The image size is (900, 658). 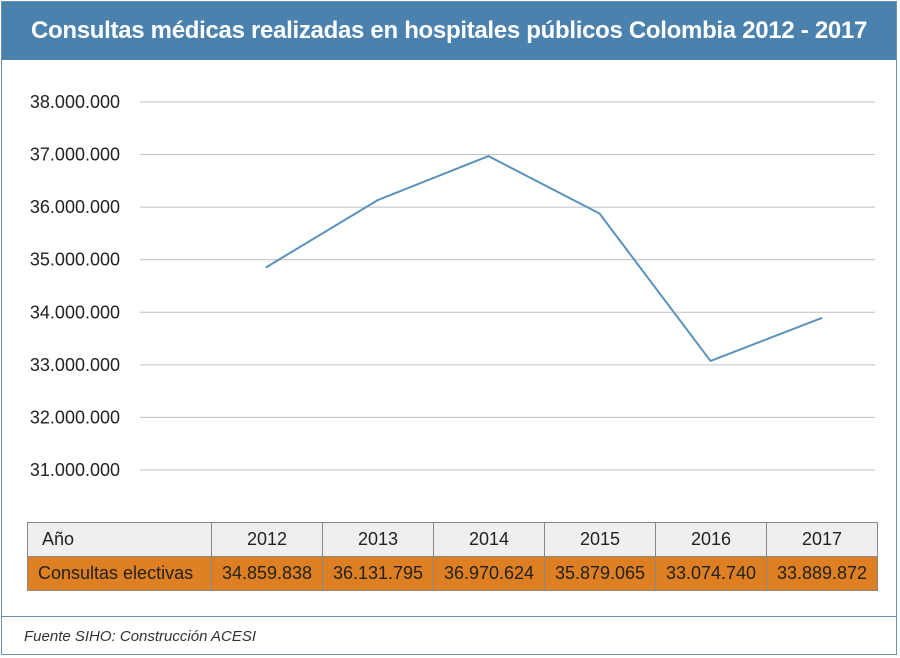 I want to click on y-tick-label: 35.000.000, so click(x=75, y=260).